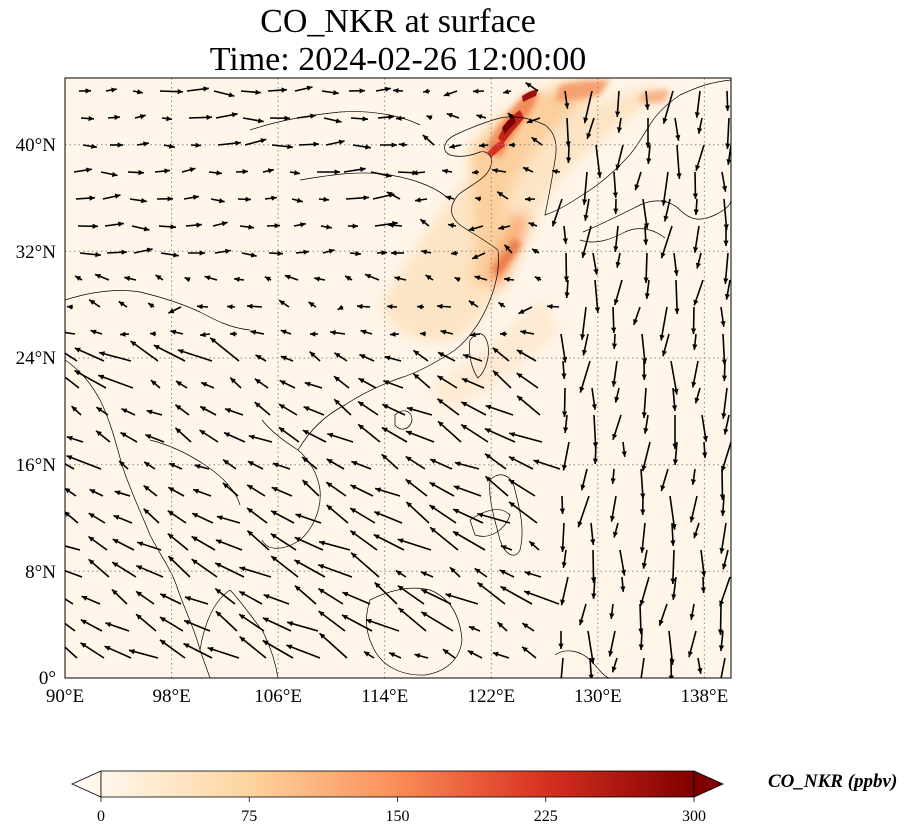 This screenshot has height=836, width=920. I want to click on lon-tick-label: 114°E, so click(384, 696).